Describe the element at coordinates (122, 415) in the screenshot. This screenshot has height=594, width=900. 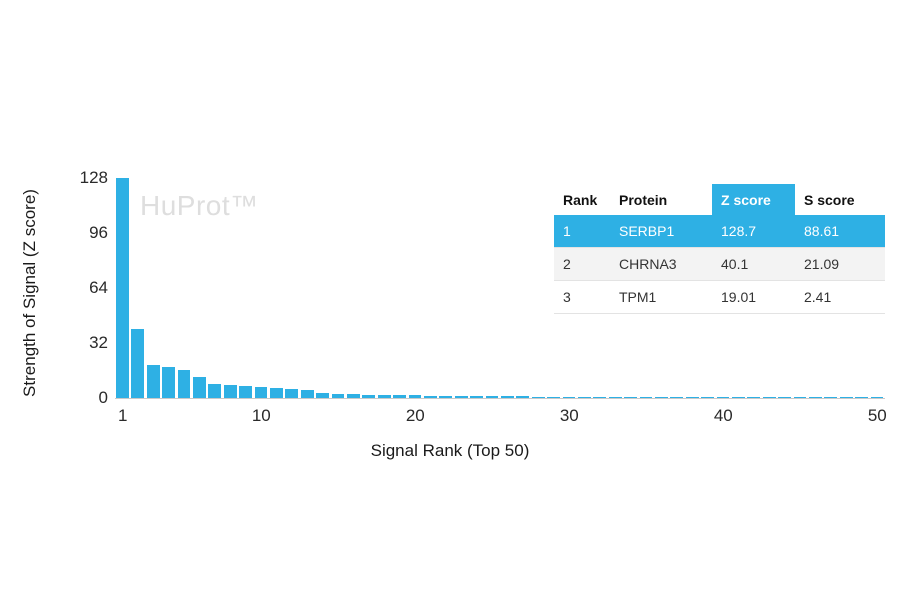
I see `x-tick-label-1: 1` at that location.